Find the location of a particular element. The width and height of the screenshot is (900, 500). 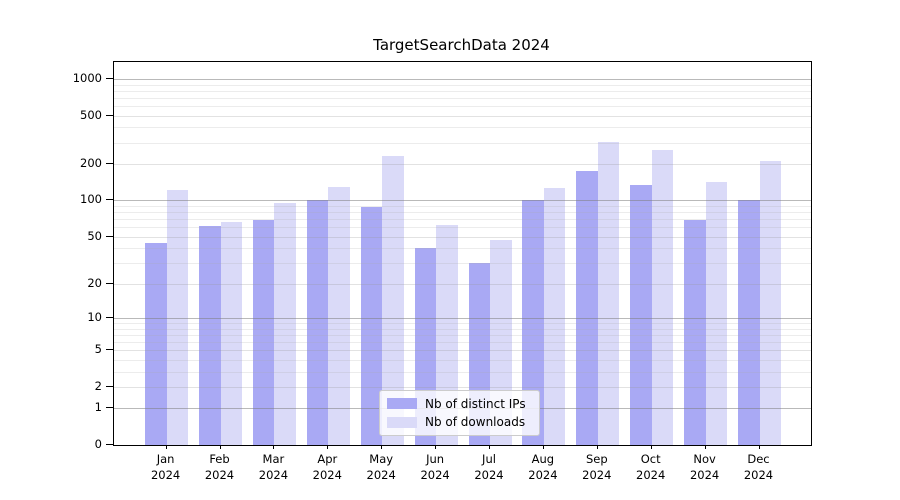

bar-distinct-ips-feb is located at coordinates (210, 335).